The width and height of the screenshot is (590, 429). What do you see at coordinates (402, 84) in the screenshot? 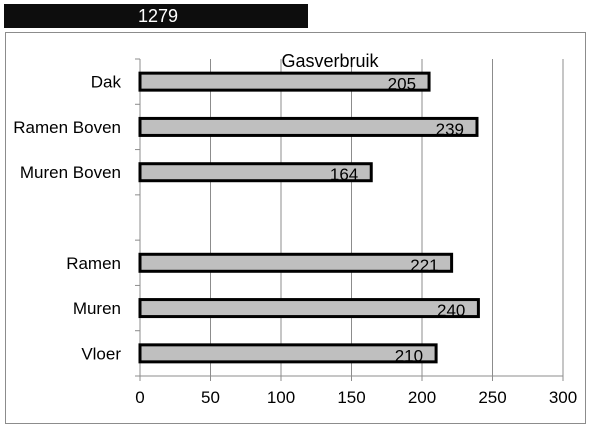
I see `data-label: 205` at bounding box center [402, 84].